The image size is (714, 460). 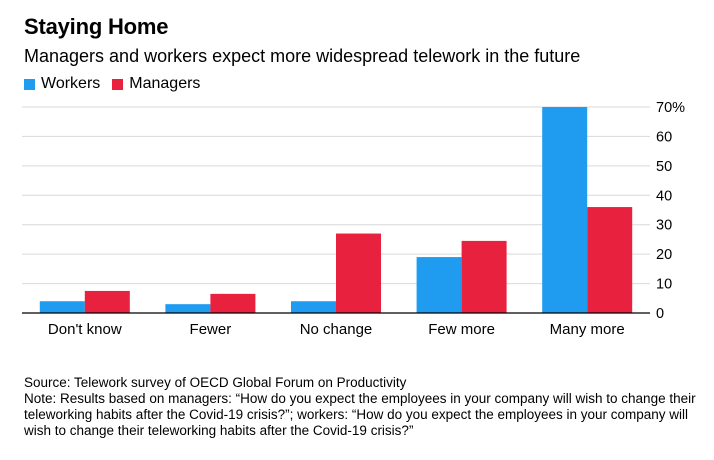 What do you see at coordinates (71, 83) in the screenshot?
I see `legend-label-workers: Workers` at bounding box center [71, 83].